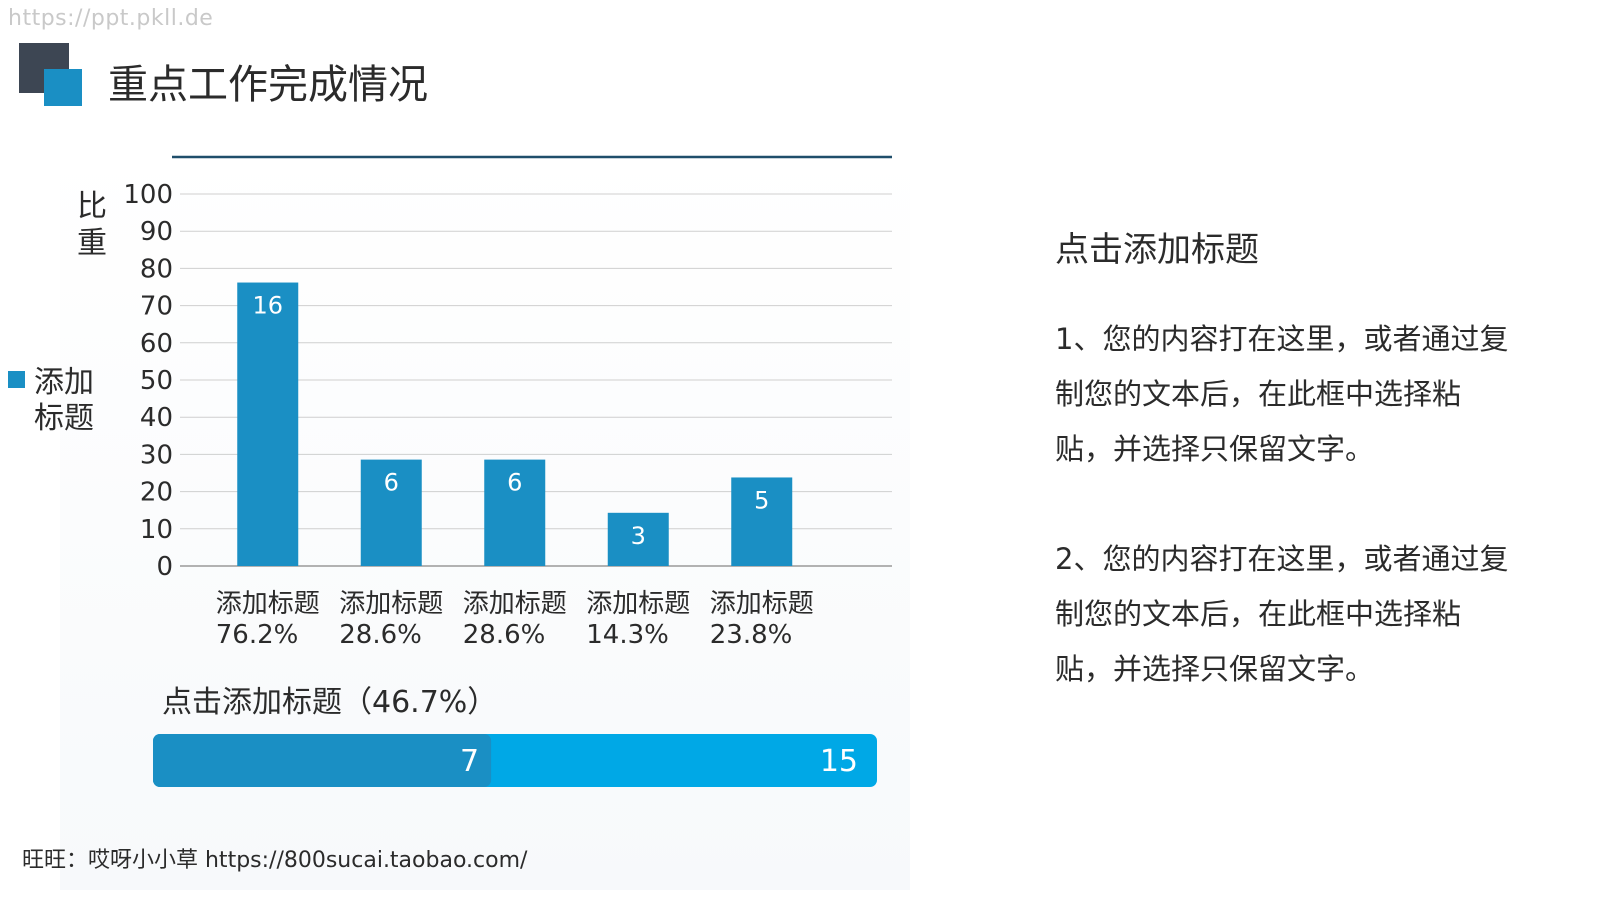 The width and height of the screenshot is (1600, 900). Describe the element at coordinates (16, 379) in the screenshot. I see `legend-swatch` at that location.